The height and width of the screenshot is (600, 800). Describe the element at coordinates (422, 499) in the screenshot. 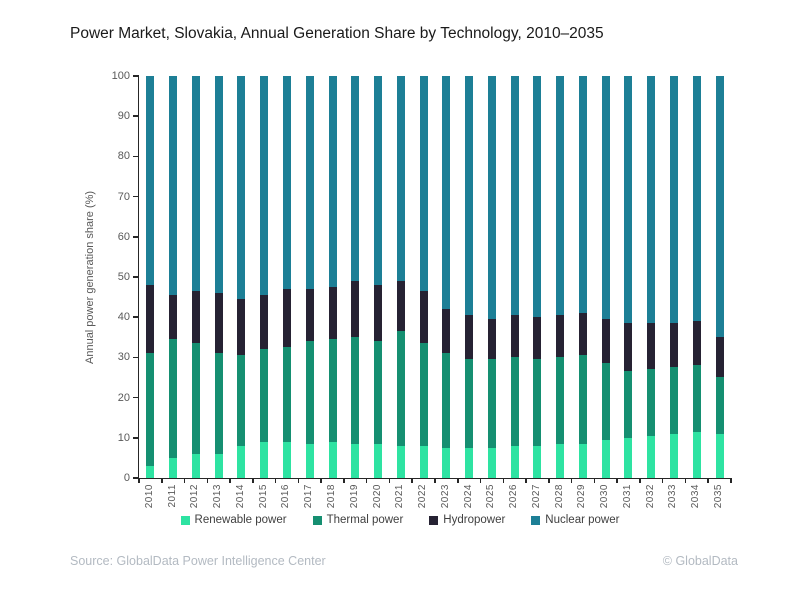

I see `x-label-slot: 2022` at that location.